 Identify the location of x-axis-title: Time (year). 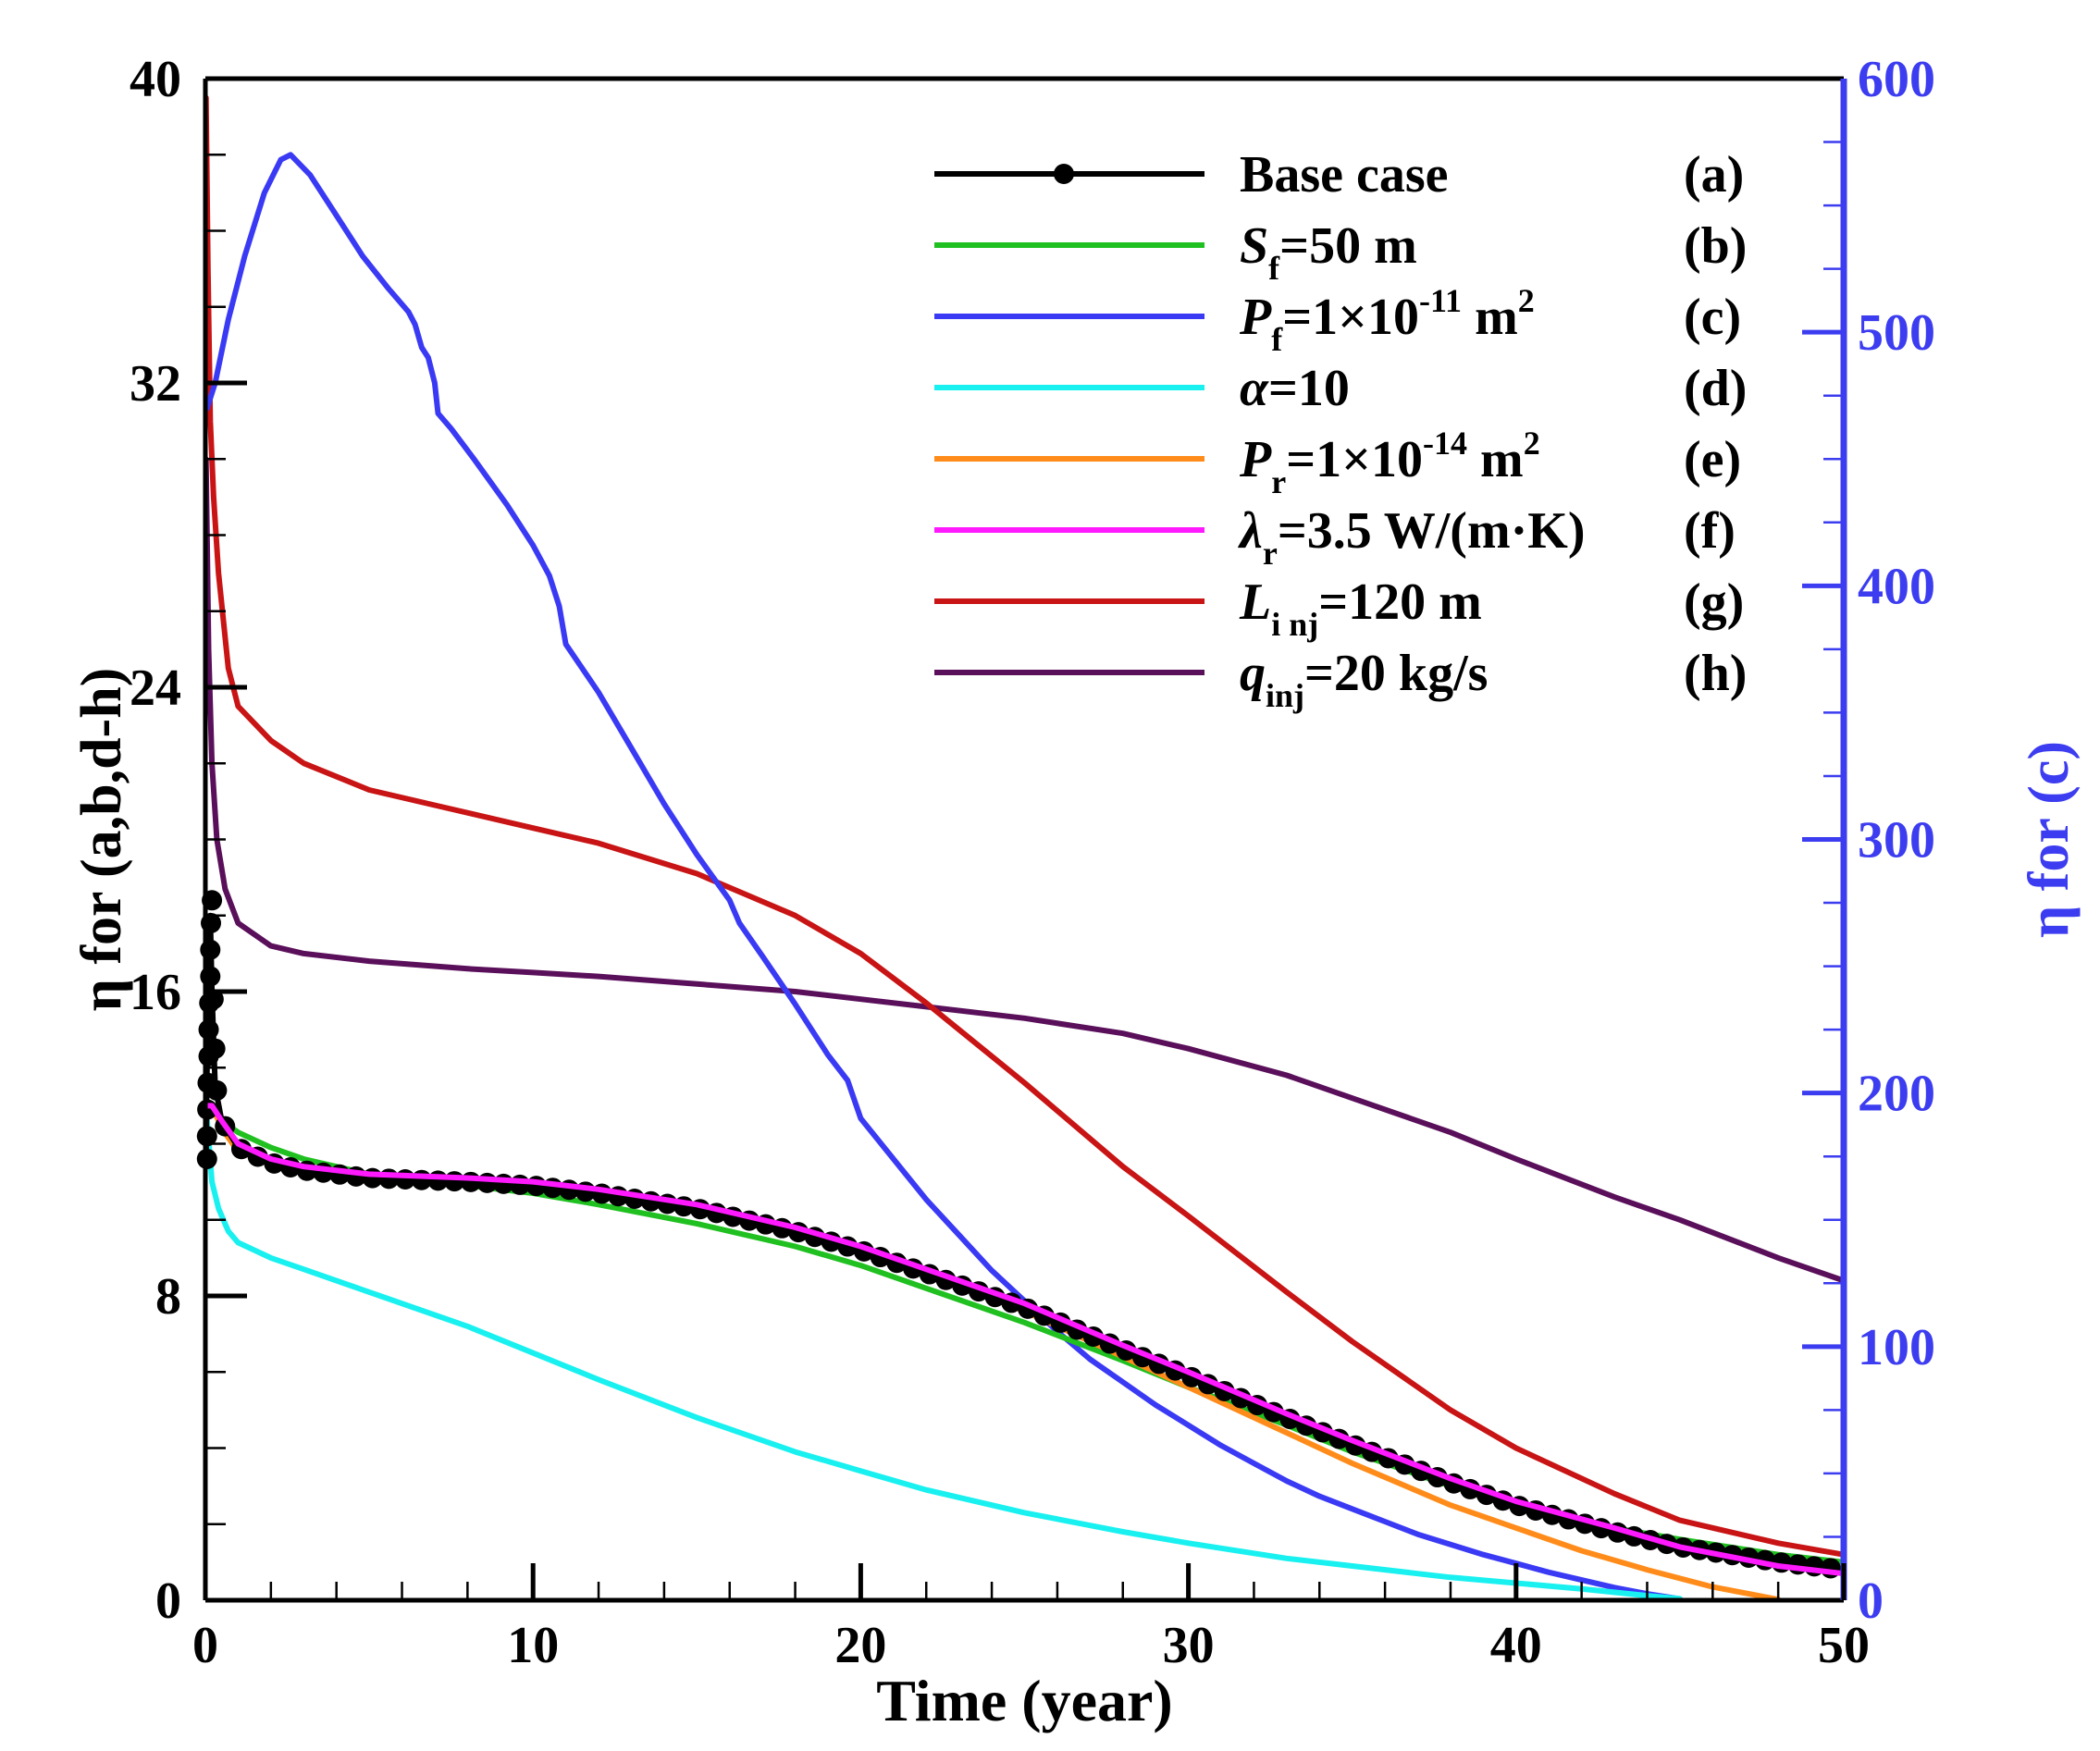
(1024, 1700).